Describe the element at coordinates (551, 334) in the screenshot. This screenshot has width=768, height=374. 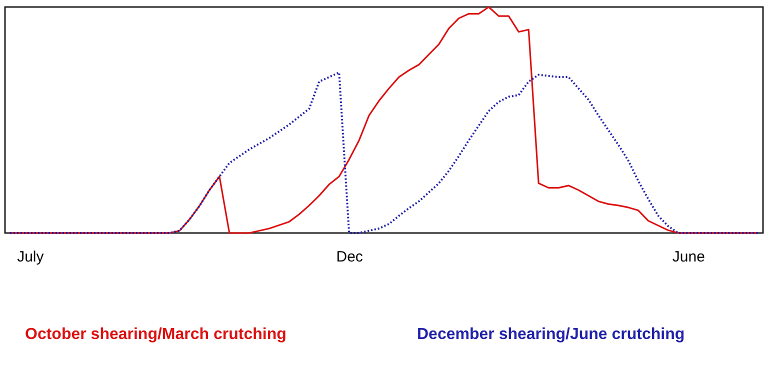
I see `text: December shearing/June crutching` at that location.